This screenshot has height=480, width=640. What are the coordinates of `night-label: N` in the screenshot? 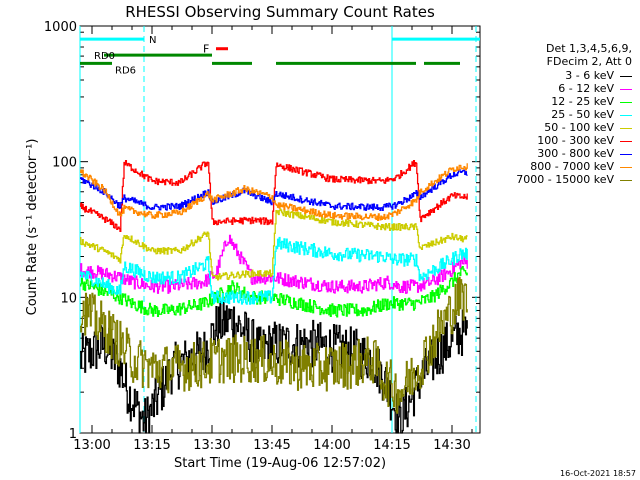 It's located at (152, 40).